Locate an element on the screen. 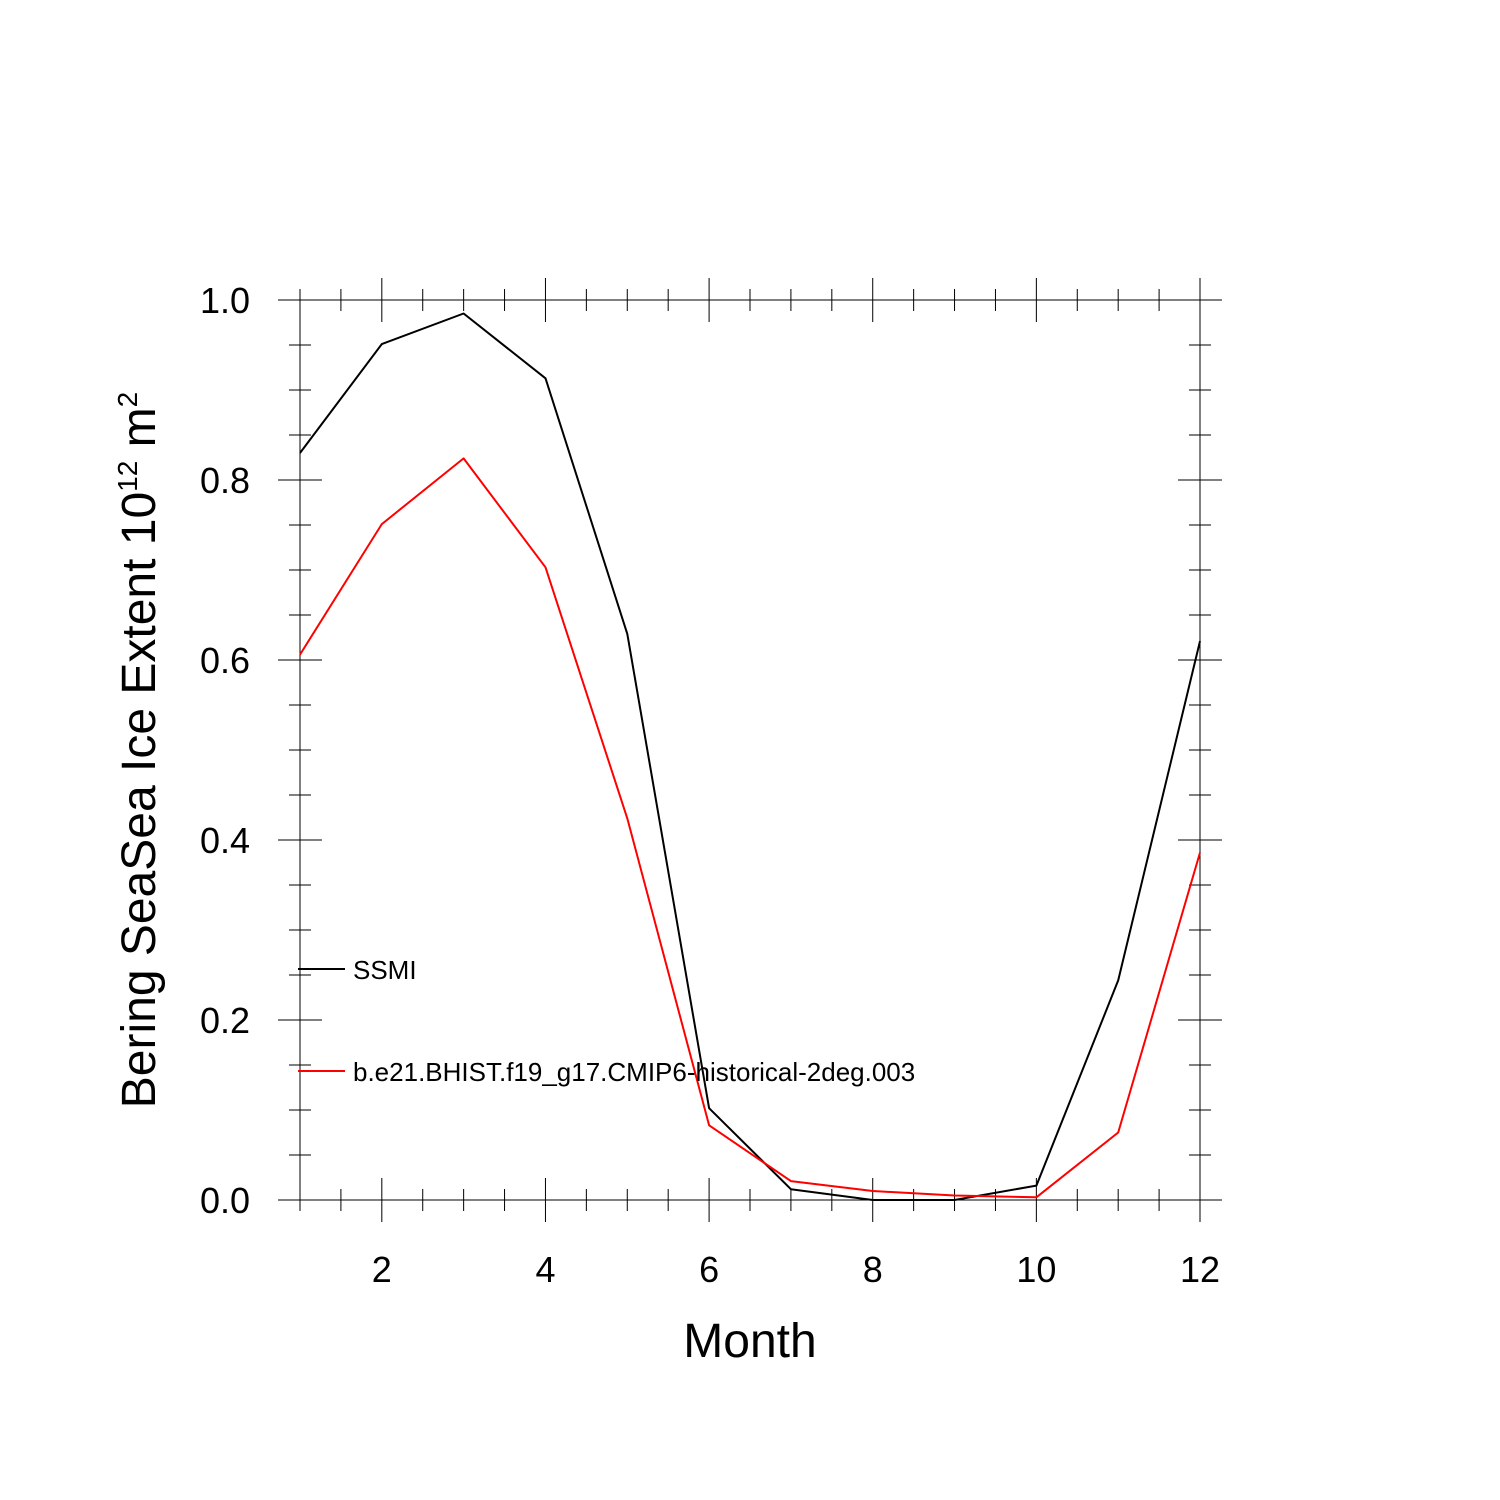 This screenshot has height=1500, width=1500. x-tick-label: 2 is located at coordinates (382, 1269).